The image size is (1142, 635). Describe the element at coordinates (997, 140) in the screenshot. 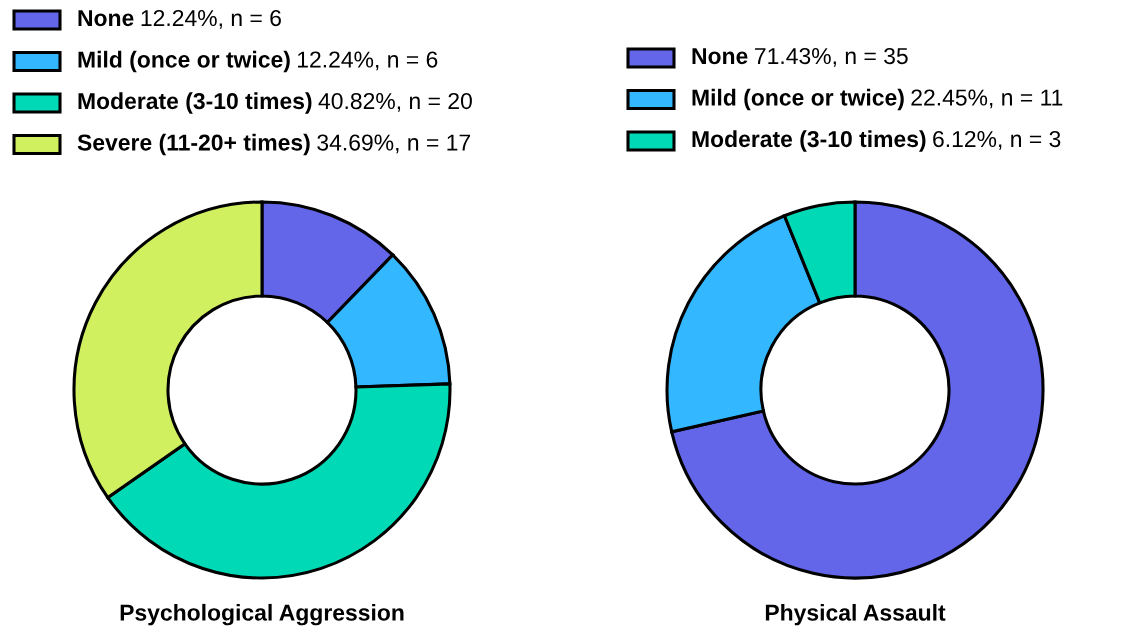

I see `data-label: 6.12%, n = 3` at that location.